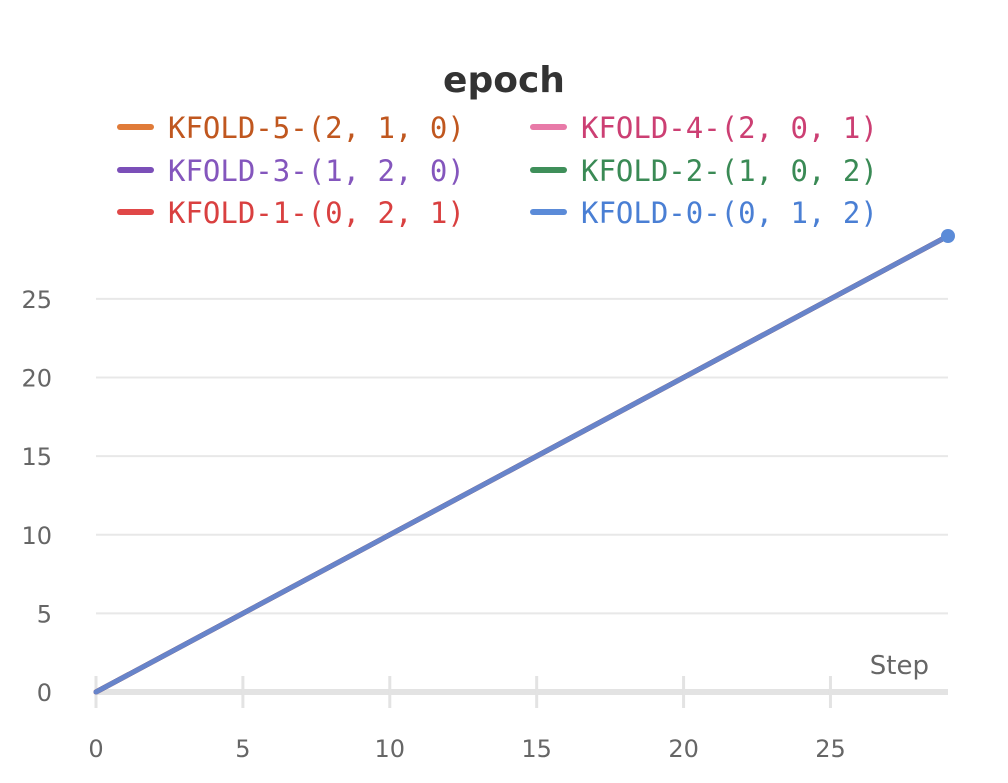 This screenshot has width=1008, height=783. What do you see at coordinates (948, 236) in the screenshot?
I see `series-endpoint-marker` at bounding box center [948, 236].